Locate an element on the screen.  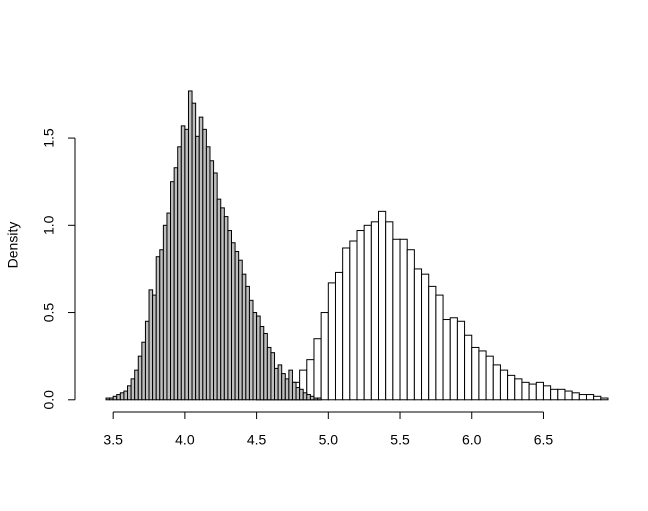
x-tick-label: 6.5 is located at coordinates (544, 440).